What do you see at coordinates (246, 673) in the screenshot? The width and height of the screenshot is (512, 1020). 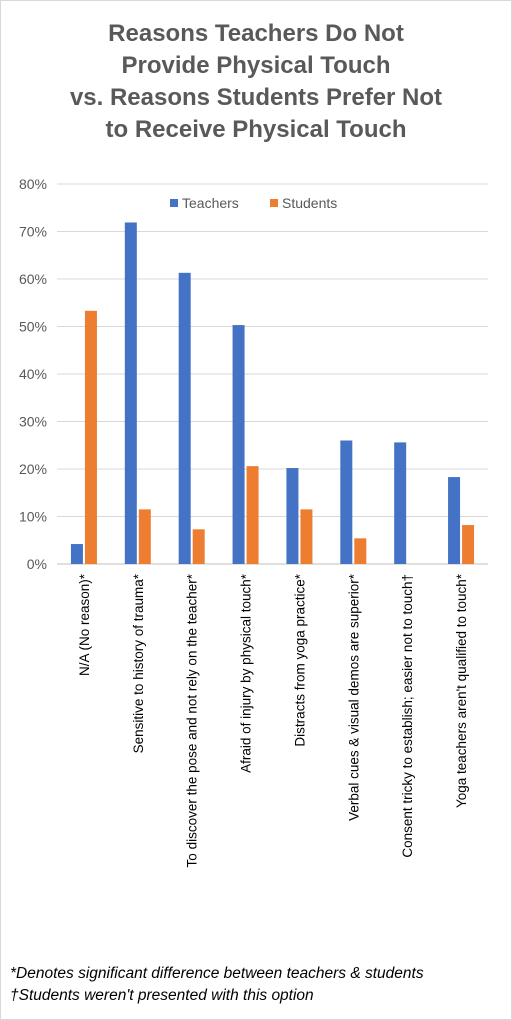 I see `category-label: Afraid of injury by physical touch*` at bounding box center [246, 673].